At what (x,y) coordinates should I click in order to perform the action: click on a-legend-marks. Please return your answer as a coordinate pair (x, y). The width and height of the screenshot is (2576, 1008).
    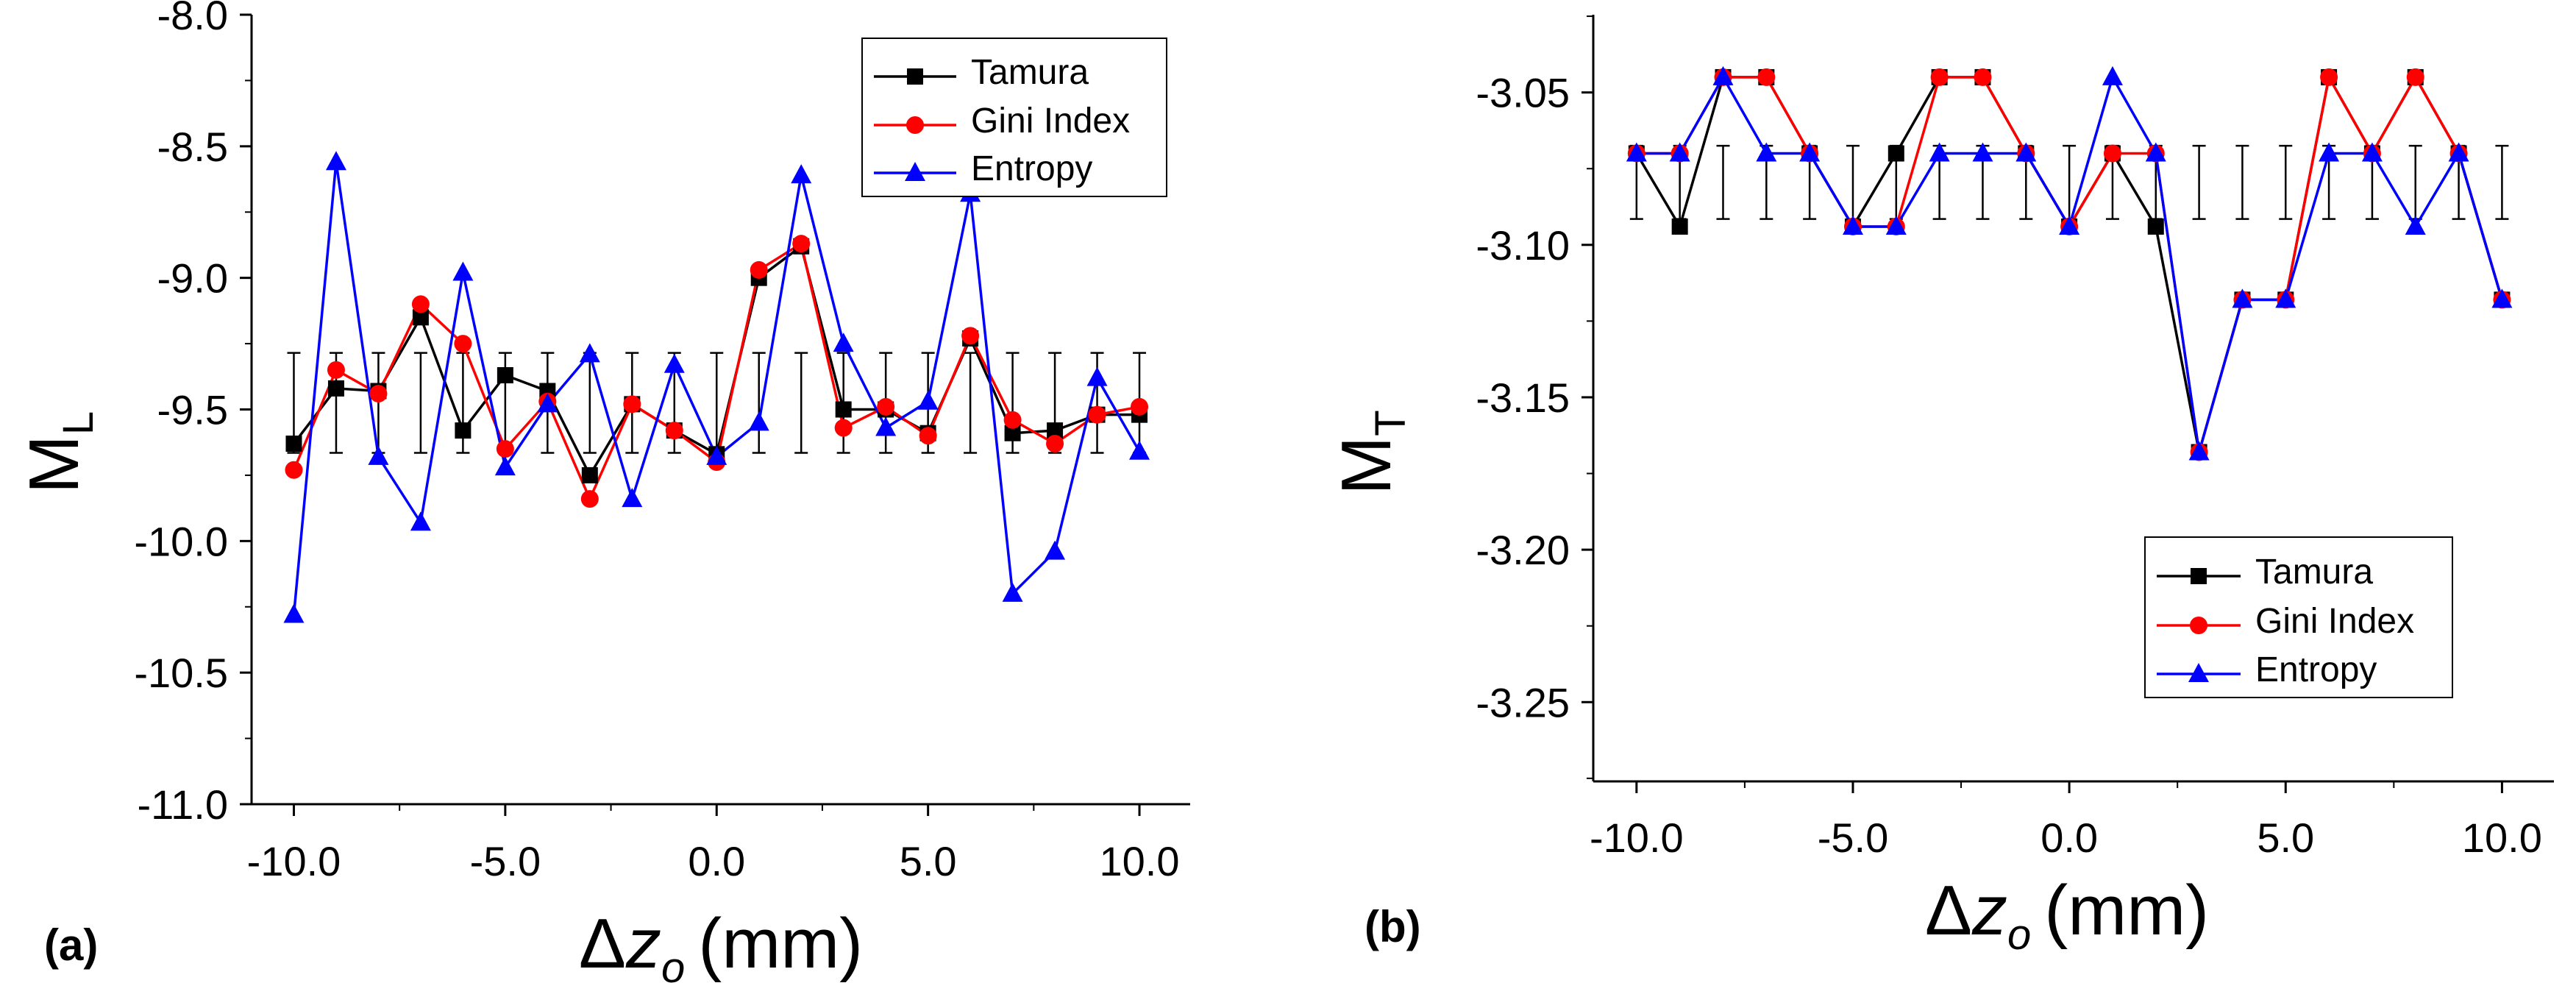
    Looking at the image, I should click on (915, 124).